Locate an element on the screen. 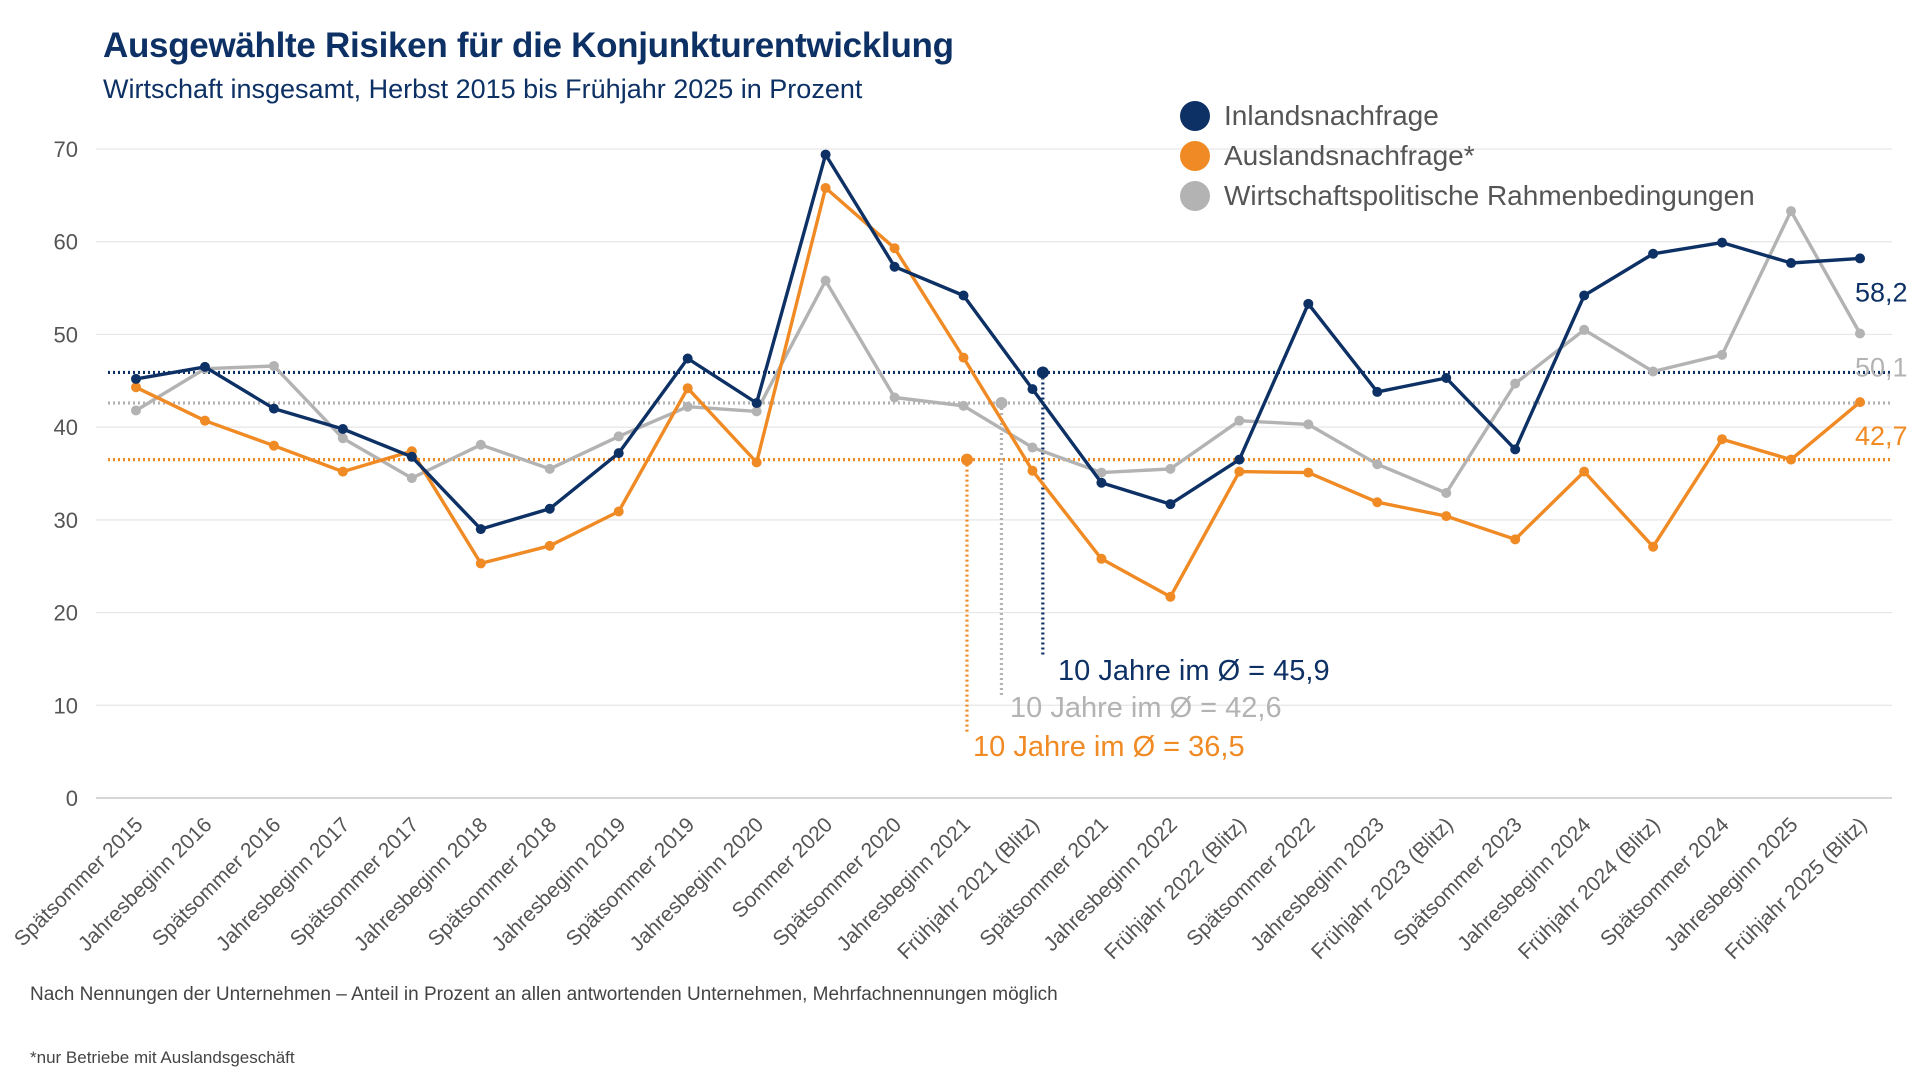 Image resolution: width=1920 pixels, height=1080 pixels. x-tick-label: Spätsommer 2020 is located at coordinates (837, 882).